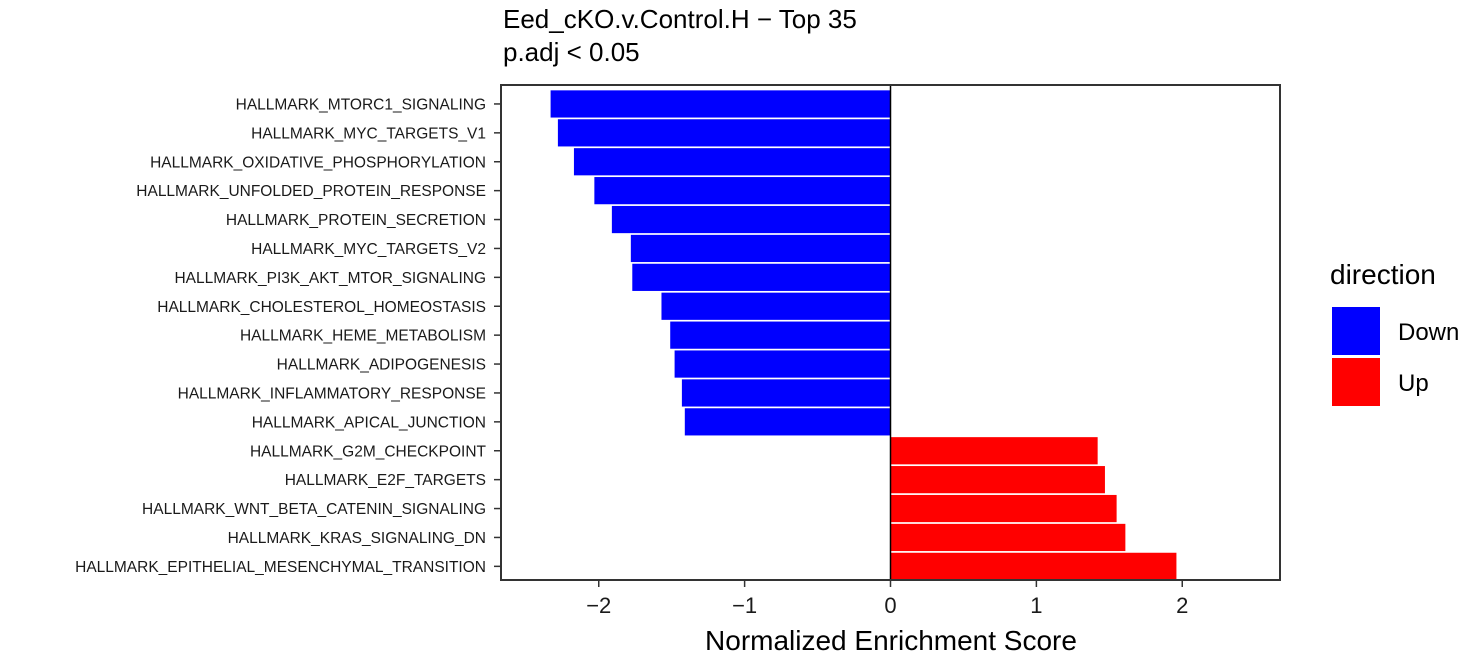  I want to click on category-label: HALLMARK_PROTEIN_SECRETION, so click(356, 220).